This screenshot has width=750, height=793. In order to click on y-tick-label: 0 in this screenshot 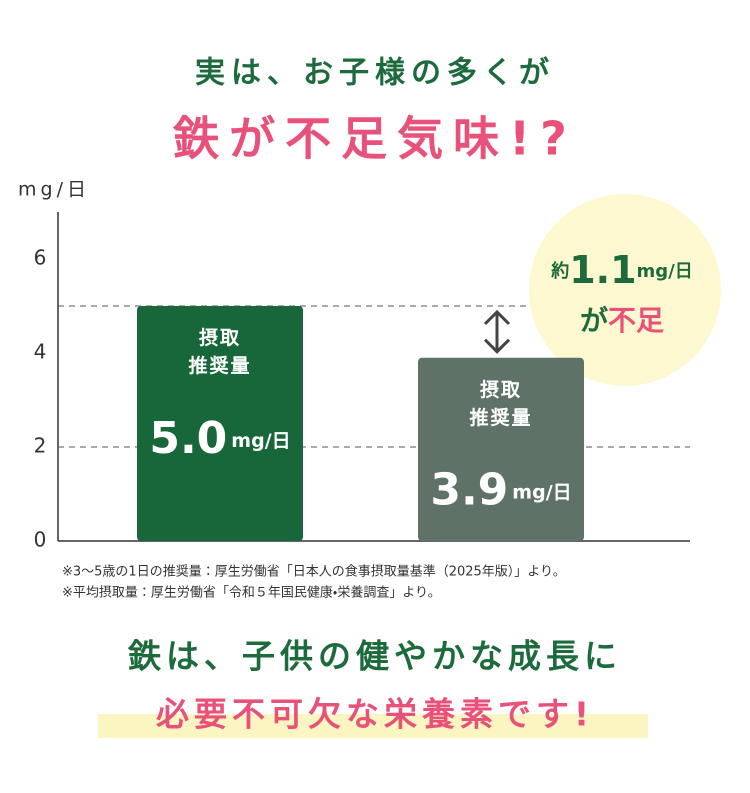, I will do `click(40, 540)`.